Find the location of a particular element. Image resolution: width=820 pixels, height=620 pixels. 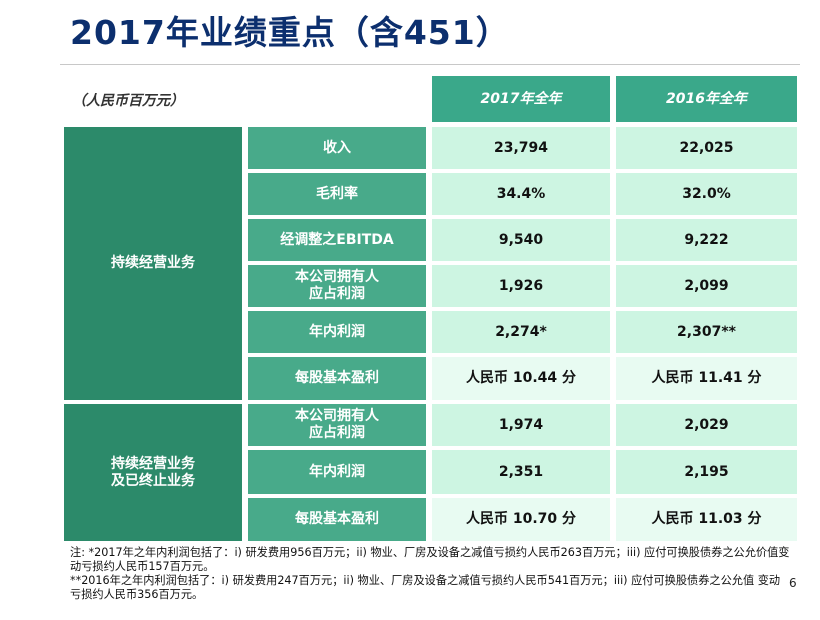

value-2016-profit-for-year: 2,307** is located at coordinates (706, 332).